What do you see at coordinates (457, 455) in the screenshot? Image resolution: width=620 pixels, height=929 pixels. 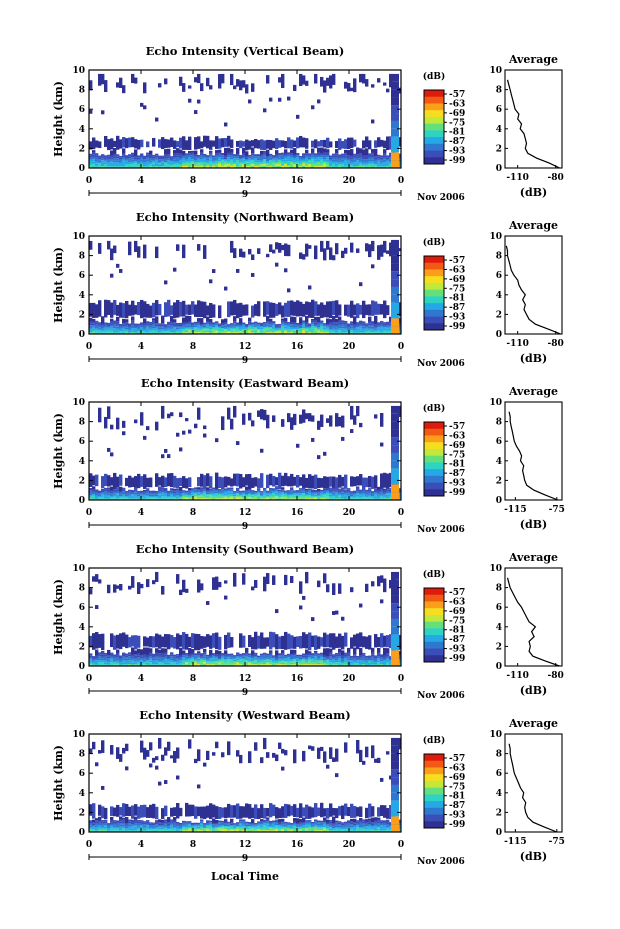 I see `colorbar-tick-label: -75` at bounding box center [457, 455].